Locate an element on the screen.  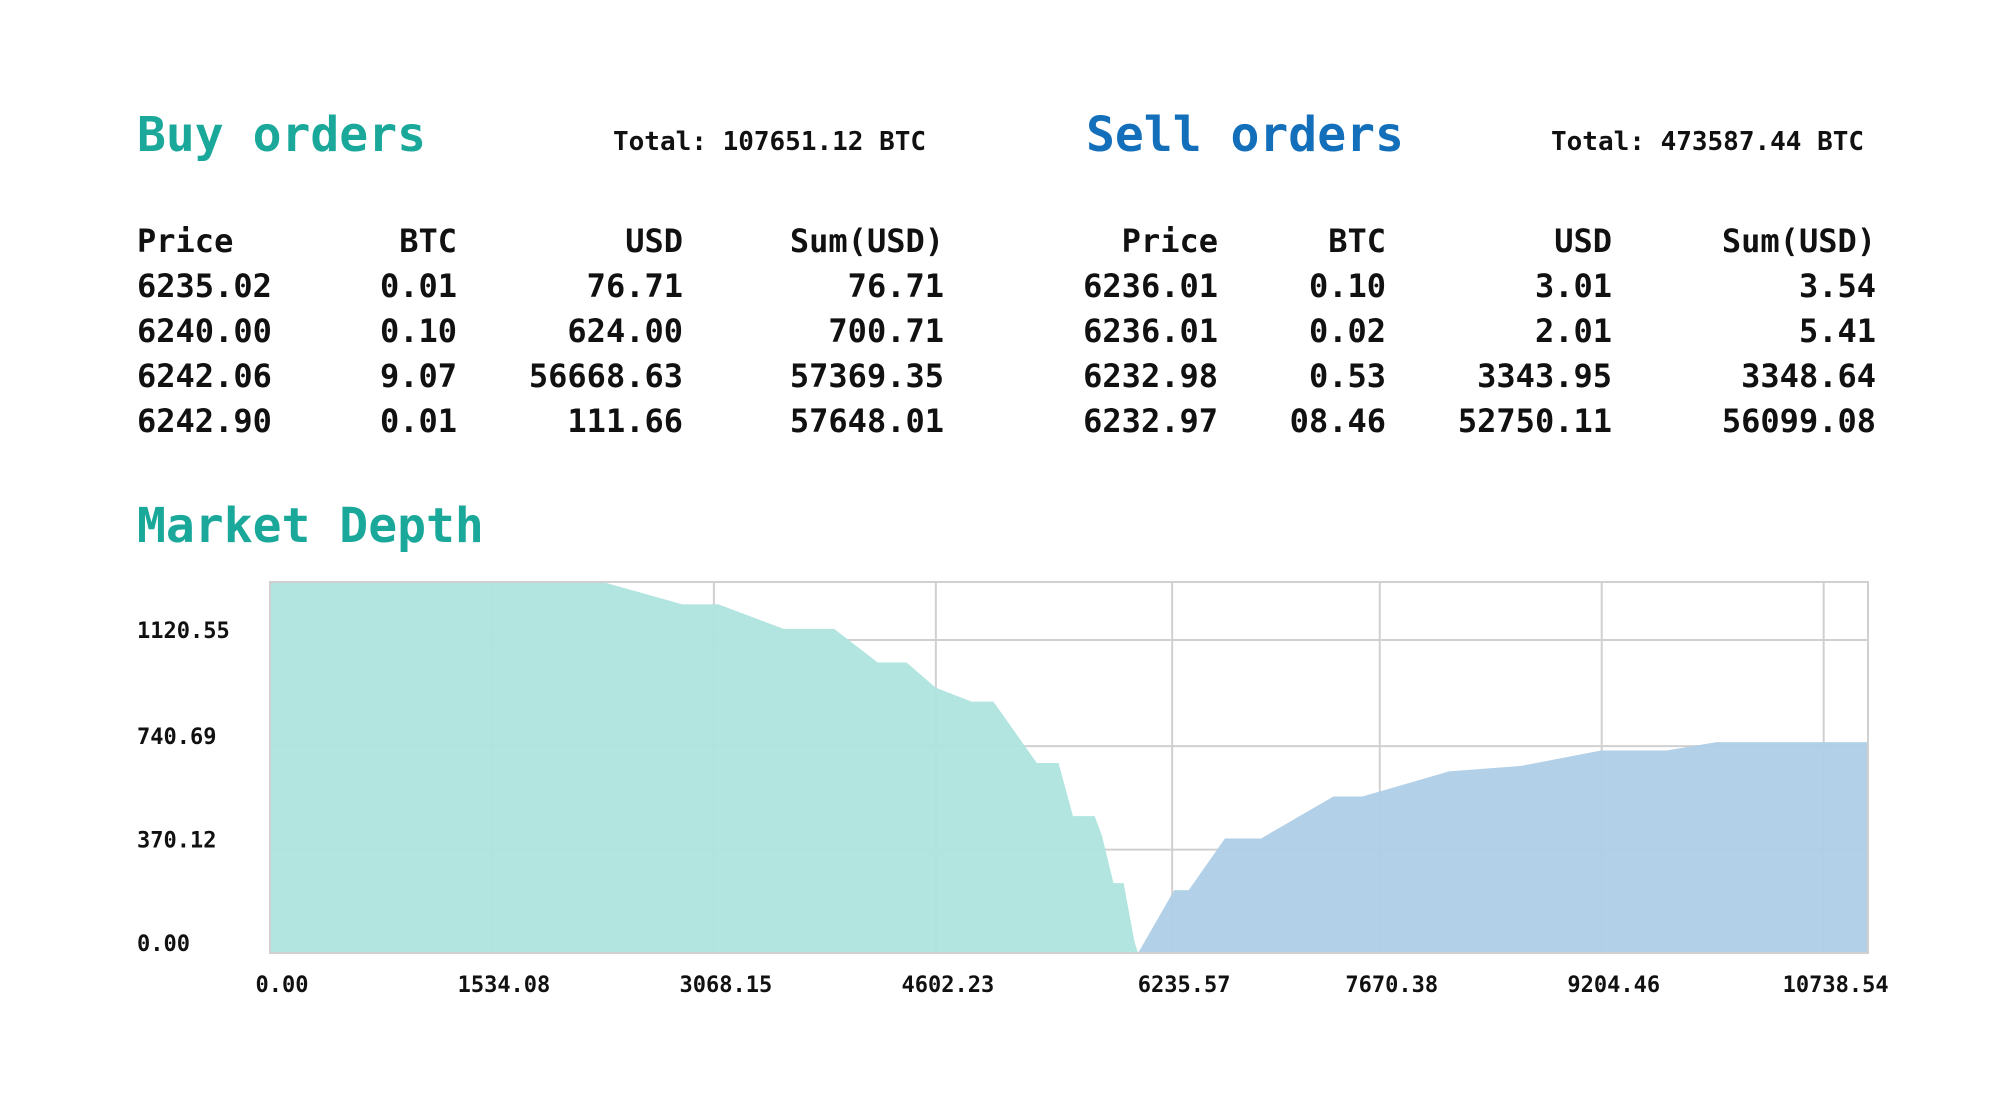
usd-cell: 52750.11 is located at coordinates (1534, 420).